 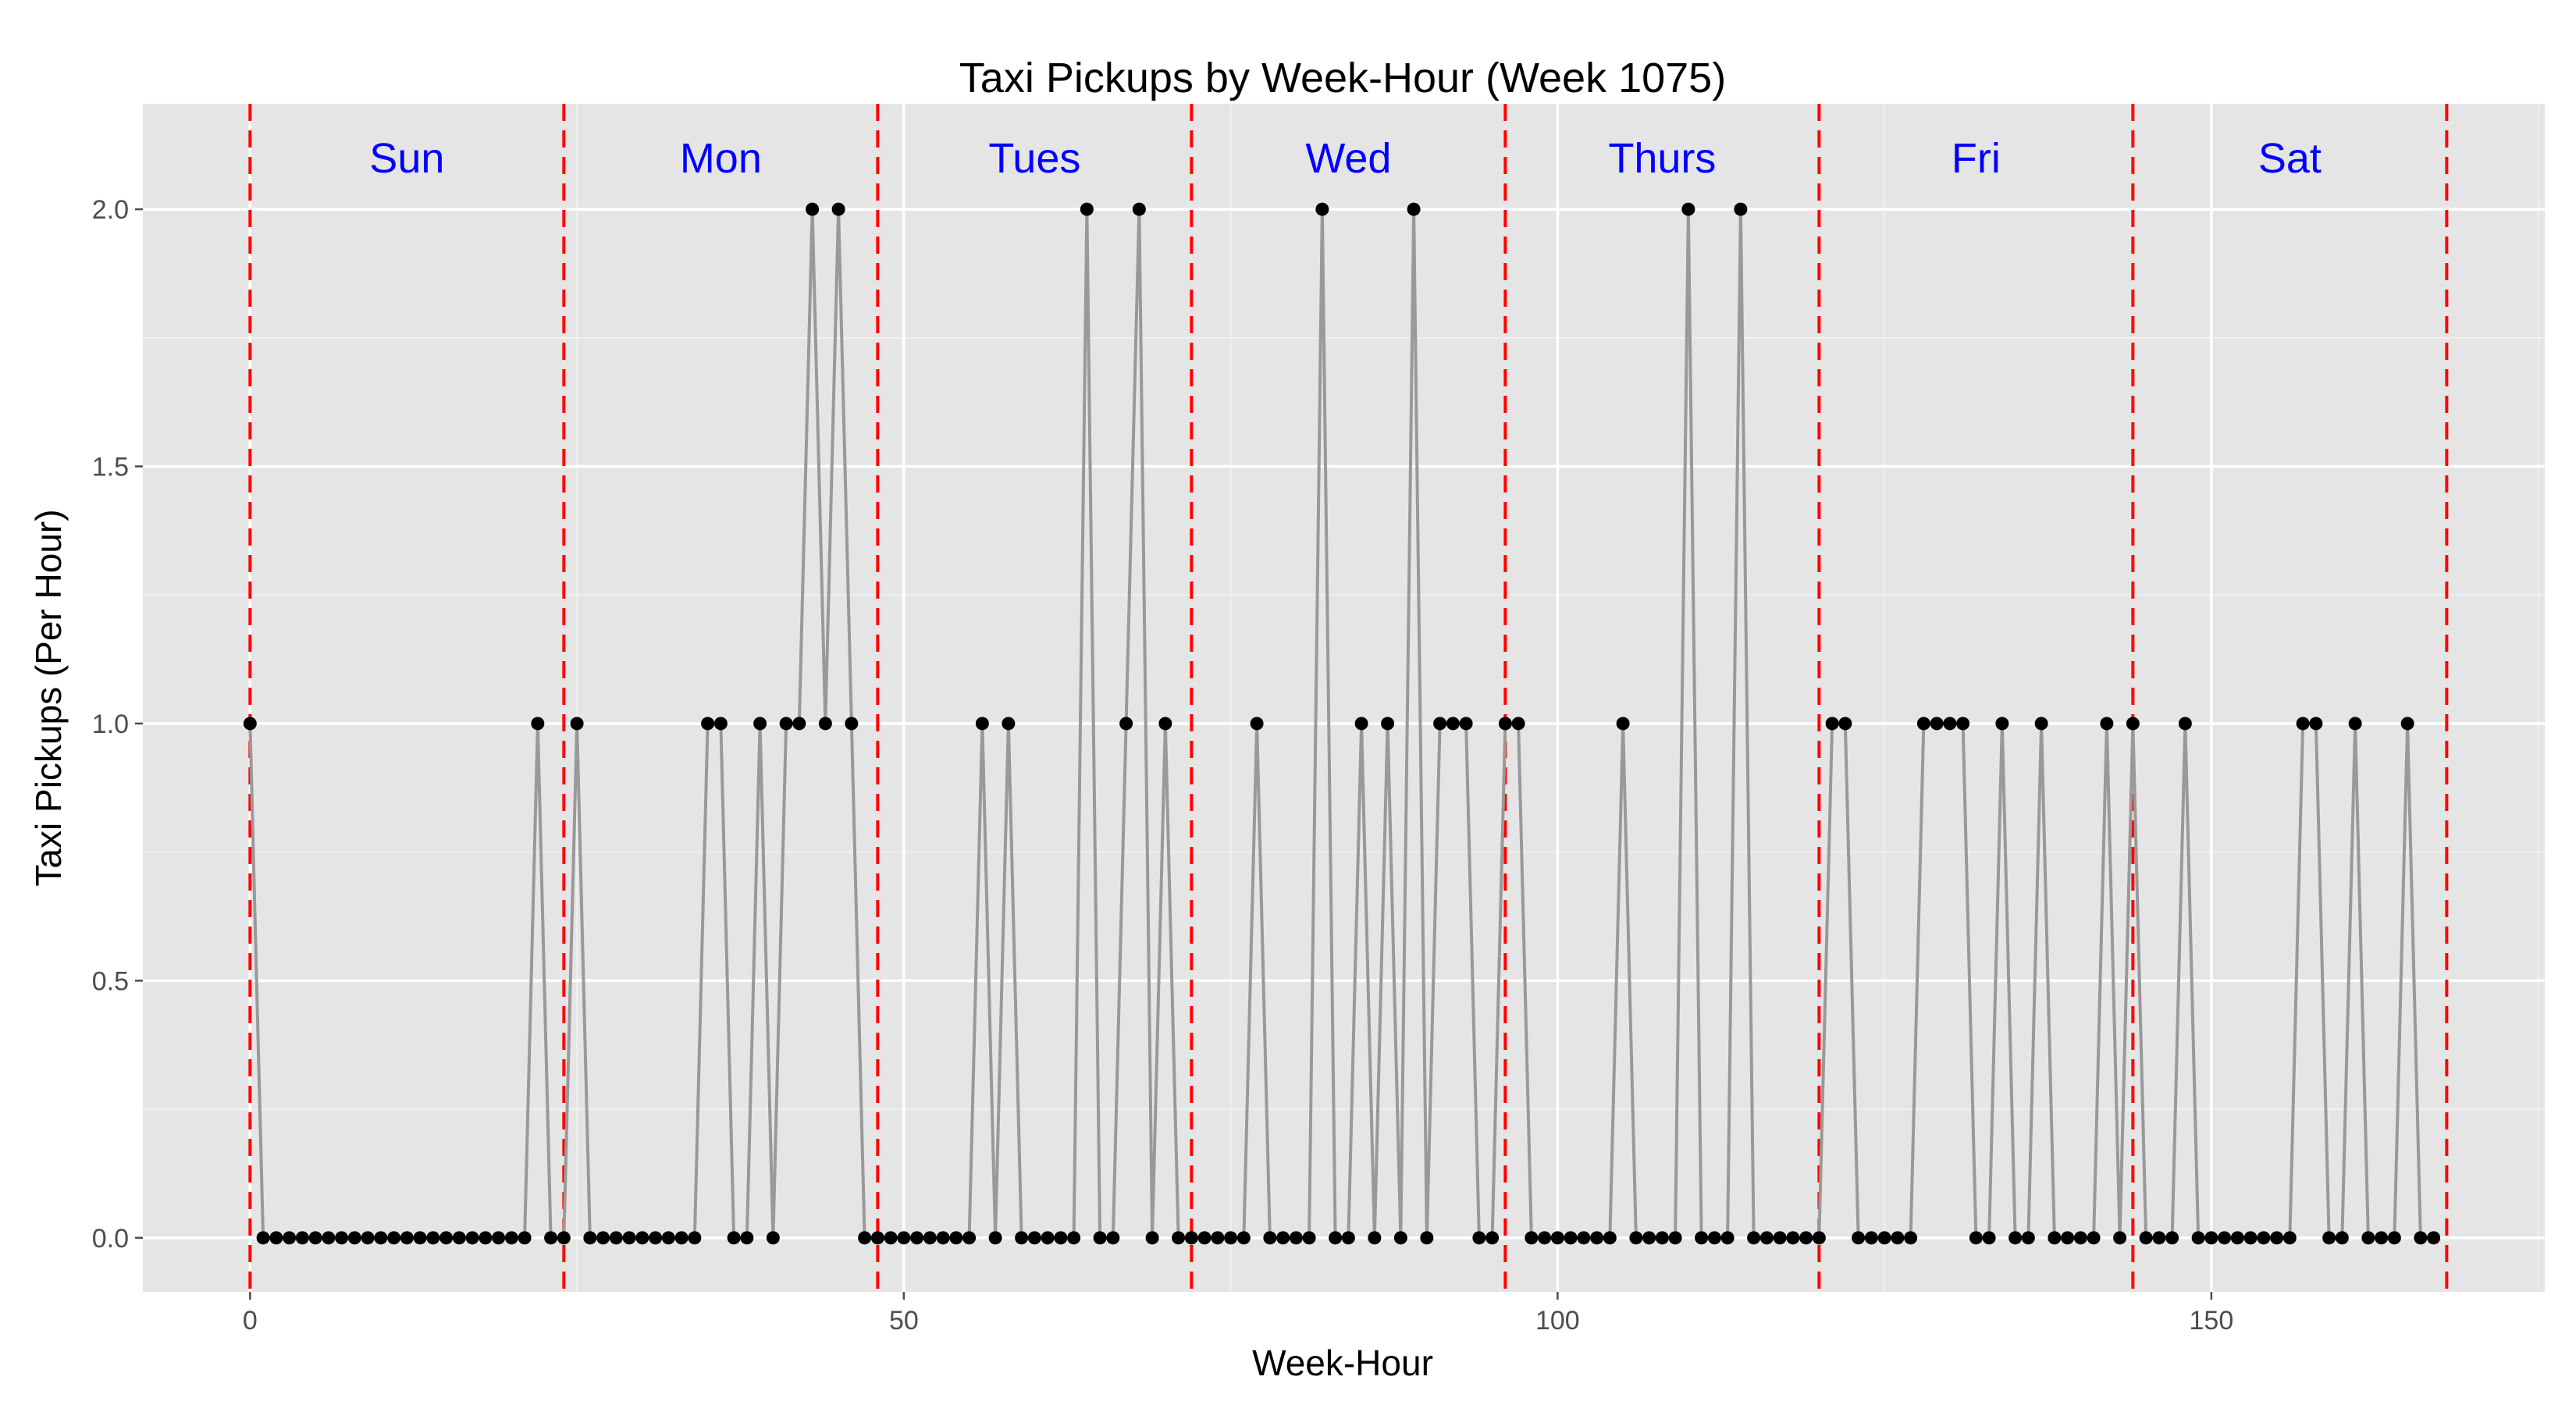 What do you see at coordinates (1662, 159) in the screenshot?
I see `day-label-thurs: Thurs` at bounding box center [1662, 159].